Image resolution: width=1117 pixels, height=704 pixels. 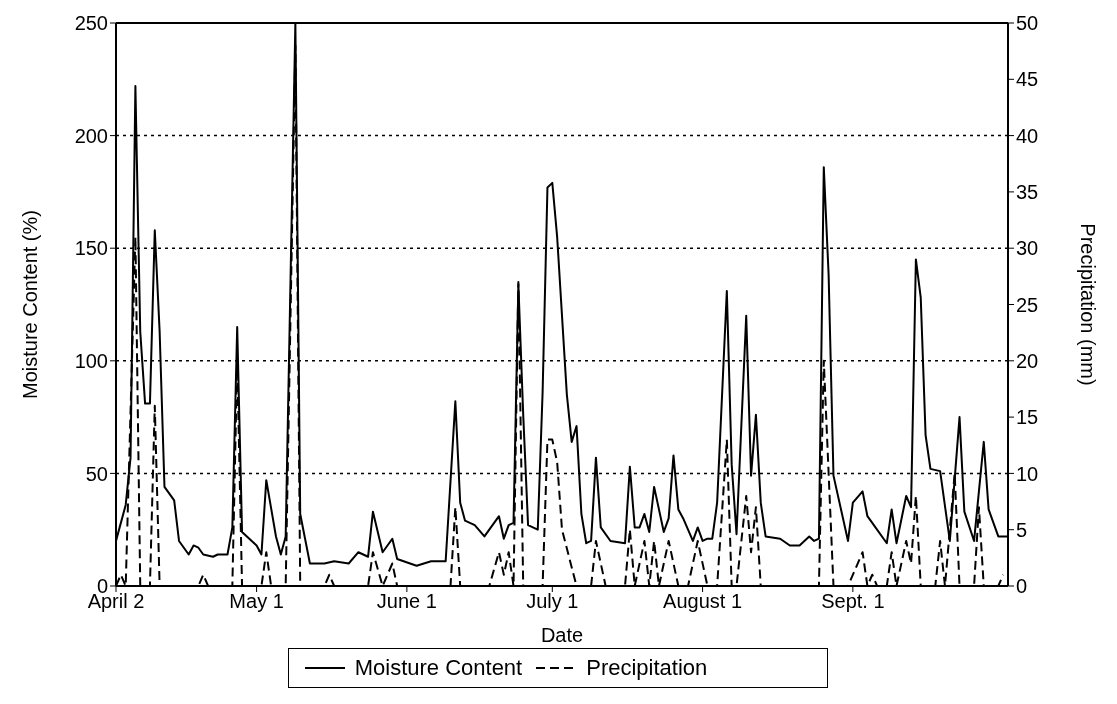 I want to click on legend-label: Moisture Content, so click(x=438, y=668).